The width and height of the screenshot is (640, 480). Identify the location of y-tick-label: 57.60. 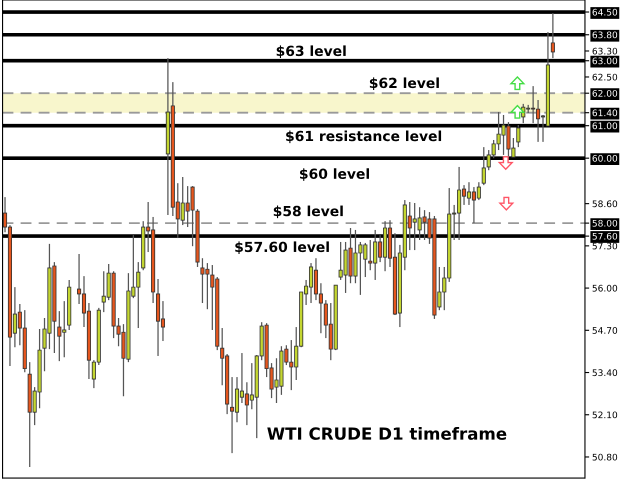
(605, 236).